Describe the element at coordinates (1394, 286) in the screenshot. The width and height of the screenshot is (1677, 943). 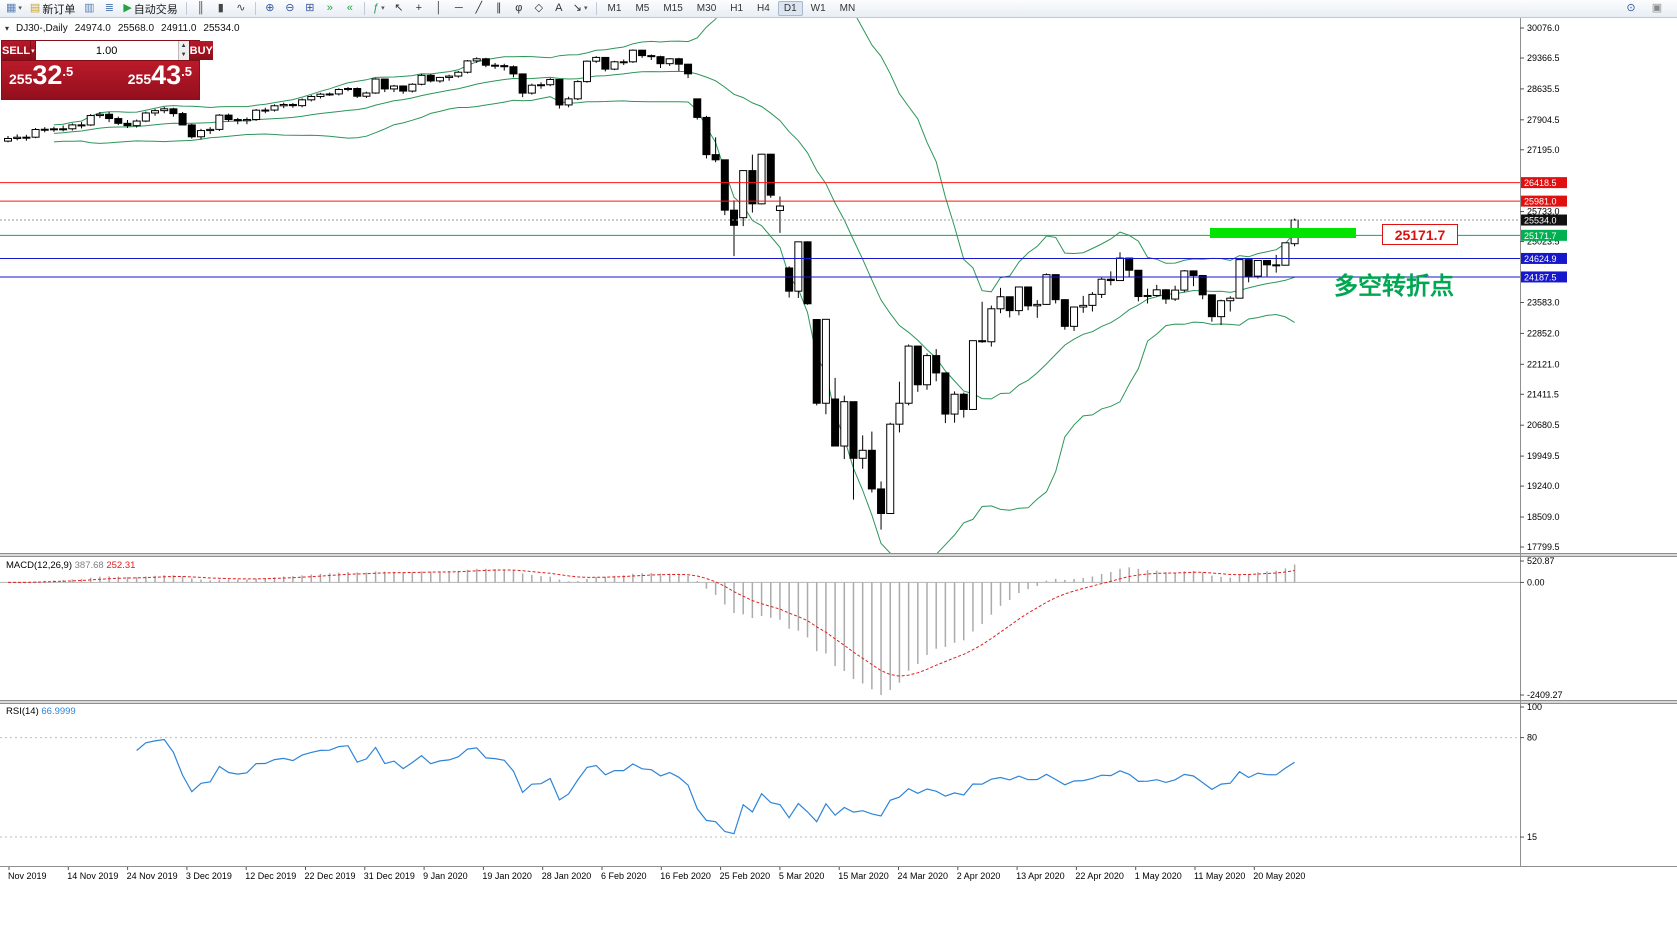
I see `chinese-annotation-text: 多空转折点` at that location.